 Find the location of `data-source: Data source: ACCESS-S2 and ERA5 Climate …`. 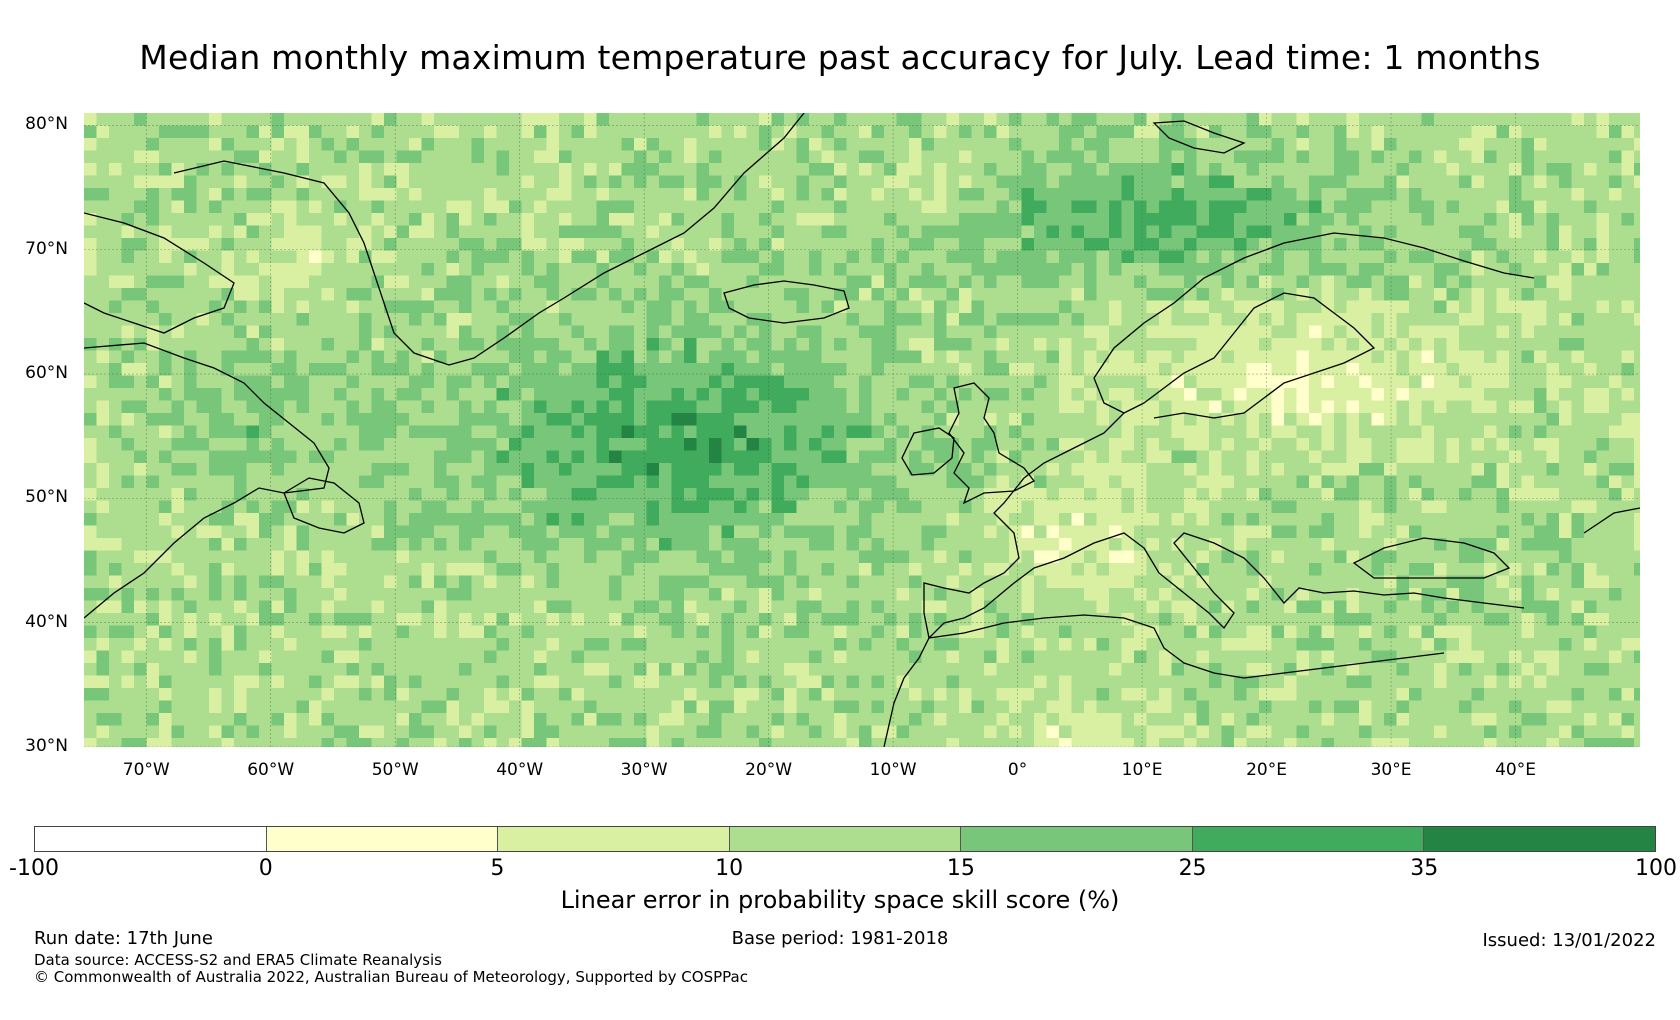

data-source: Data source: ACCESS-S2 and ERA5 Climate … is located at coordinates (238, 960).